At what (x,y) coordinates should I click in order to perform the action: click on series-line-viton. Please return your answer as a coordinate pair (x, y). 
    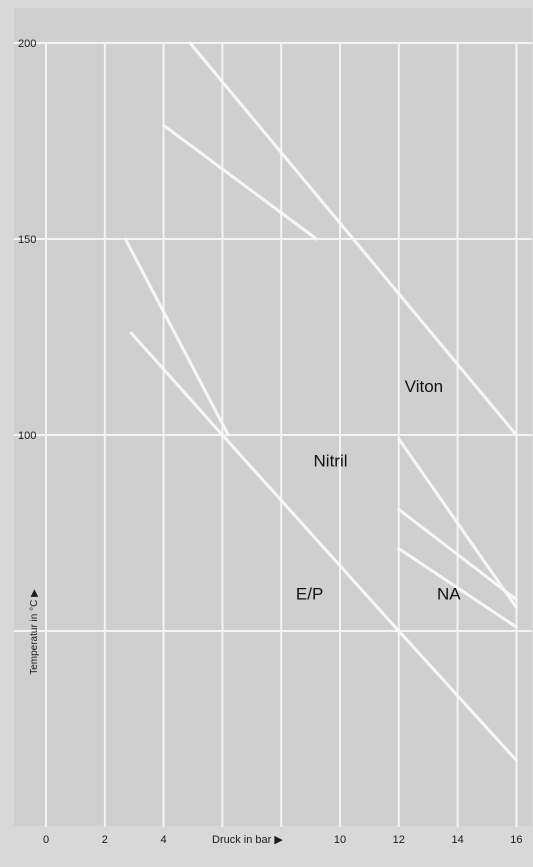
    Looking at the image, I should click on (240, 182).